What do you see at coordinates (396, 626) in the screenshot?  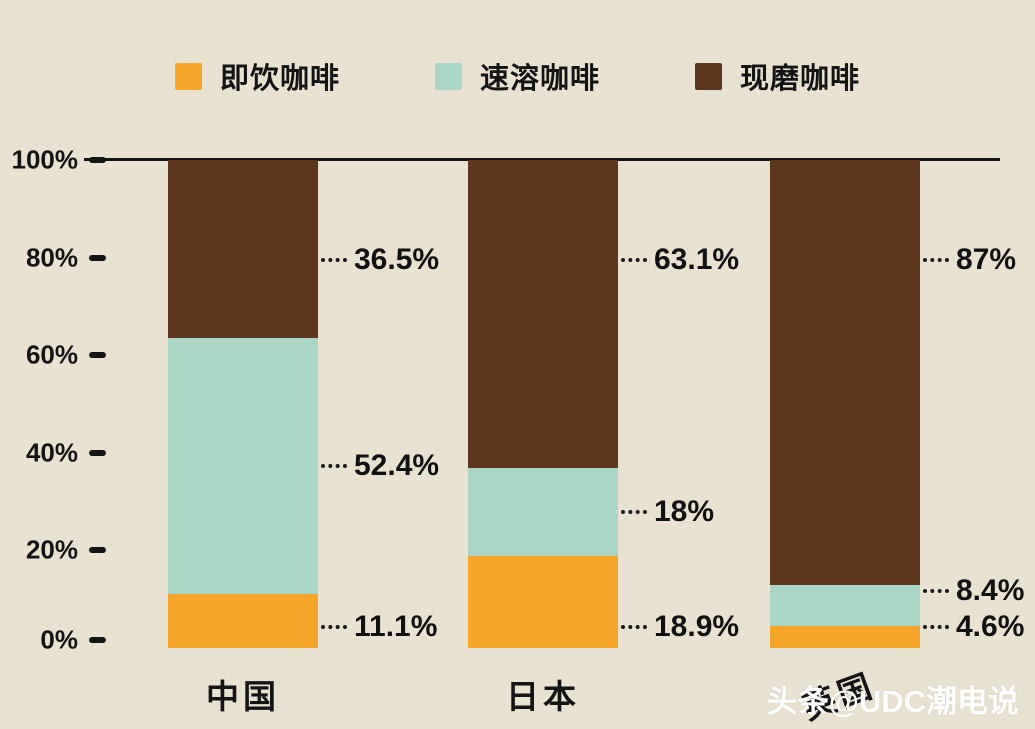 I see `value-label: 11.1%` at bounding box center [396, 626].